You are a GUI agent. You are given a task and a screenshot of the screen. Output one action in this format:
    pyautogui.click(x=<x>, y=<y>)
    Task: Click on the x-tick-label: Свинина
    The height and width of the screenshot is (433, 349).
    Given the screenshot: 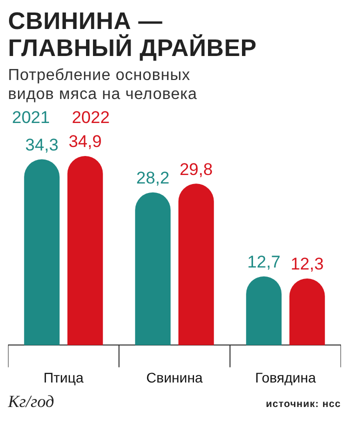 What is the action you would take?
    pyautogui.click(x=174, y=377)
    